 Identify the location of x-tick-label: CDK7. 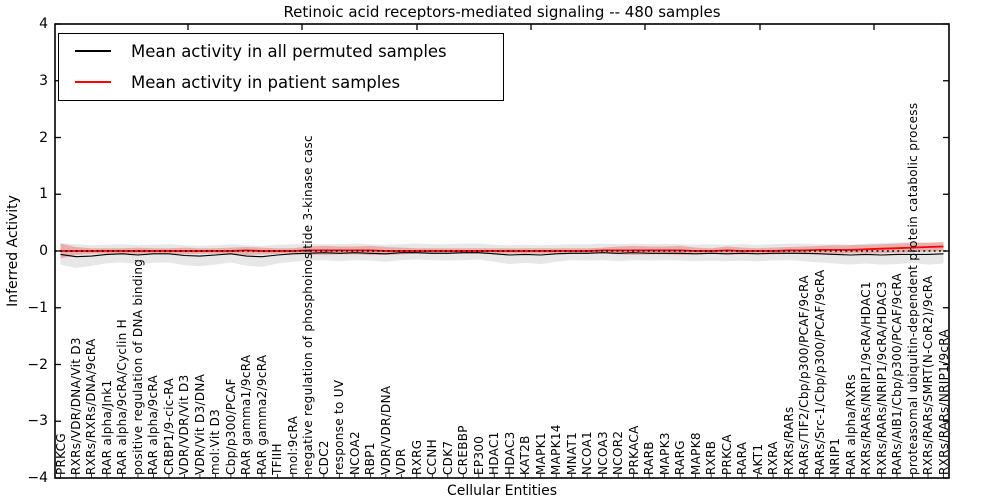
(447, 457).